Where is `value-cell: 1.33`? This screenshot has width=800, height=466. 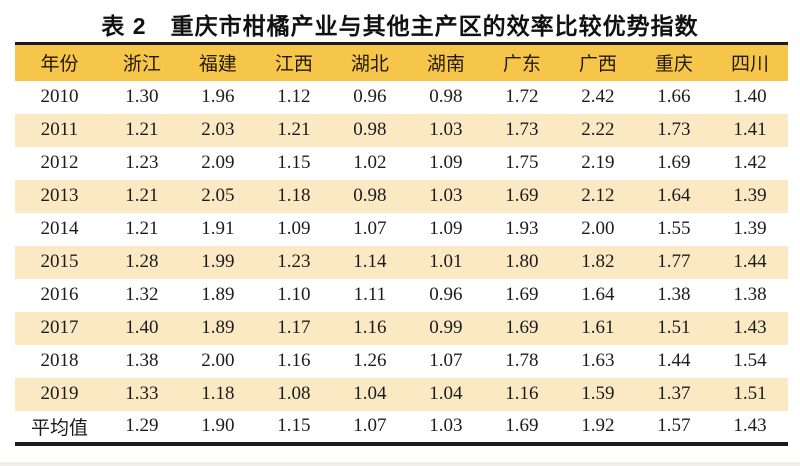 value-cell: 1.33 is located at coordinates (142, 393).